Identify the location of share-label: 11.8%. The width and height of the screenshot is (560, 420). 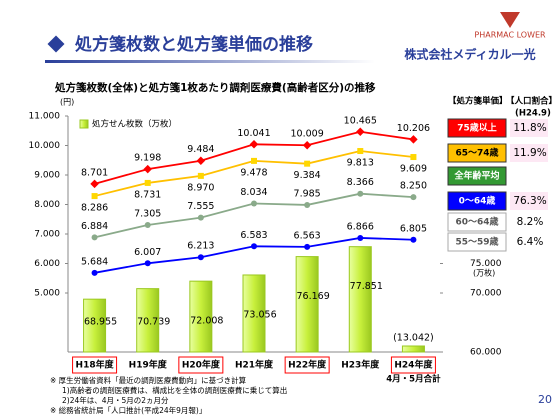
(529, 128).